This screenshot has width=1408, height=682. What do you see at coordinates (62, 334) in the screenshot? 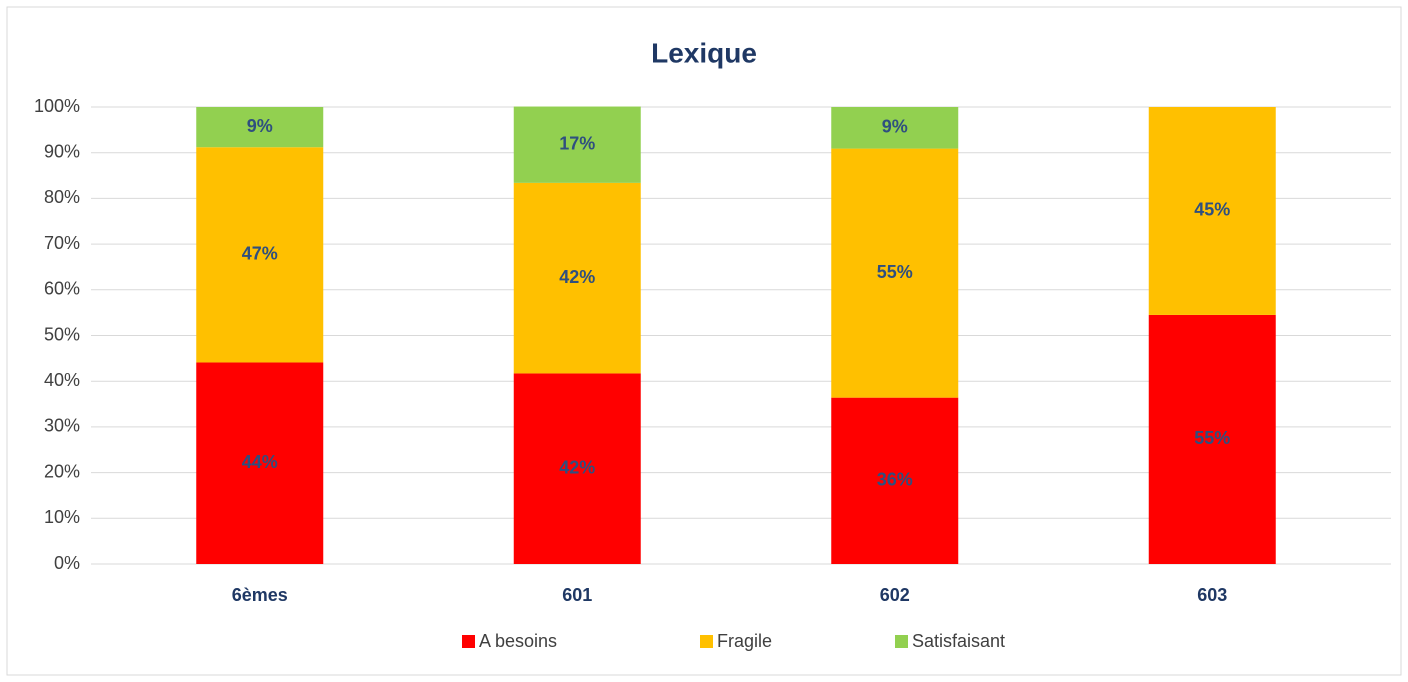
I see `y-tick-label: 50%` at bounding box center [62, 334].